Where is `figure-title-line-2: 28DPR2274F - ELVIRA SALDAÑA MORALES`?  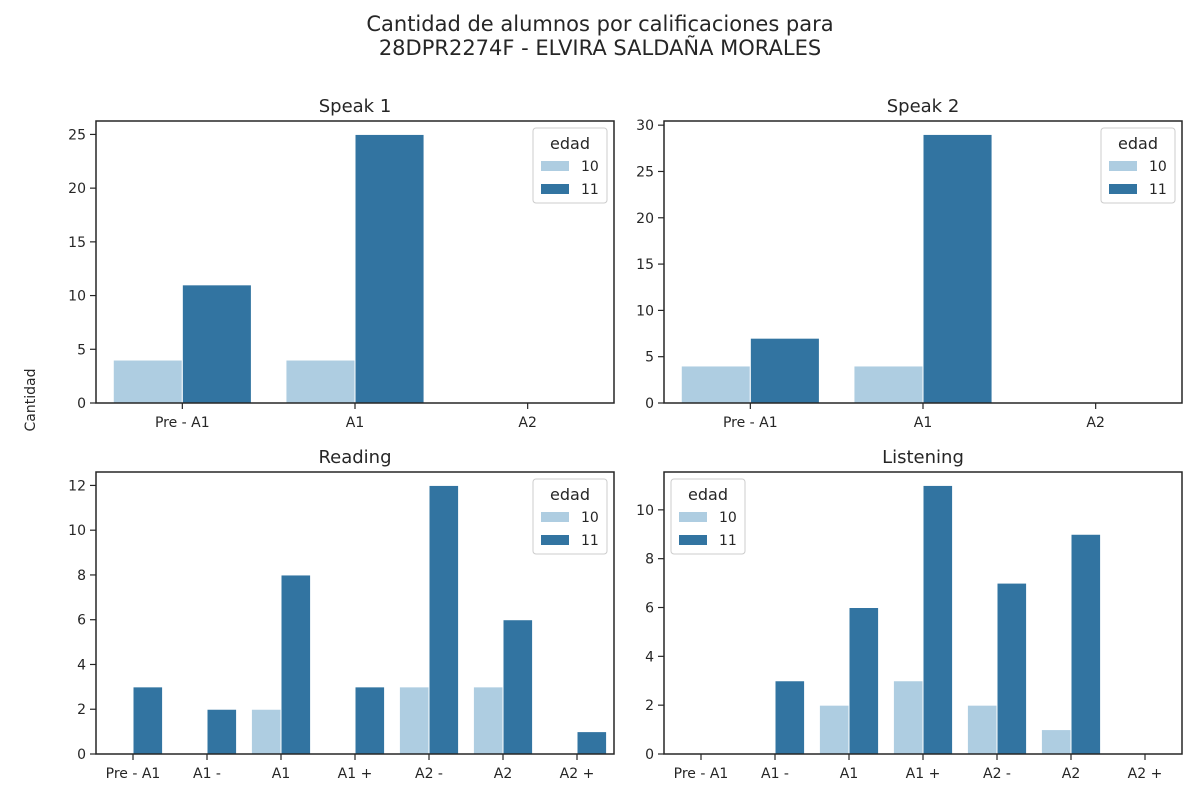
figure-title-line-2: 28DPR2274F - ELVIRA SALDAÑA MORALES is located at coordinates (600, 48).